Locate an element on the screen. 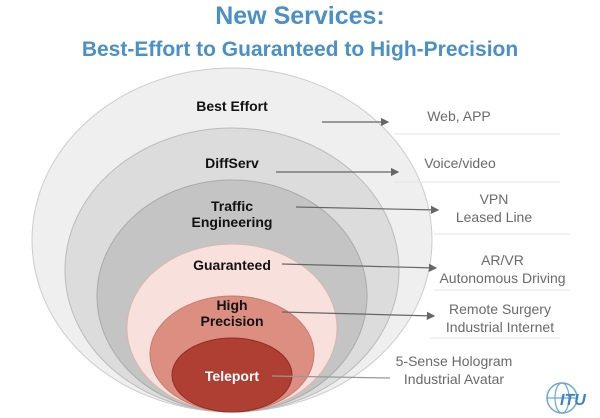 This screenshot has width=600, height=418. services-diffserv: Voice/video is located at coordinates (460, 163).